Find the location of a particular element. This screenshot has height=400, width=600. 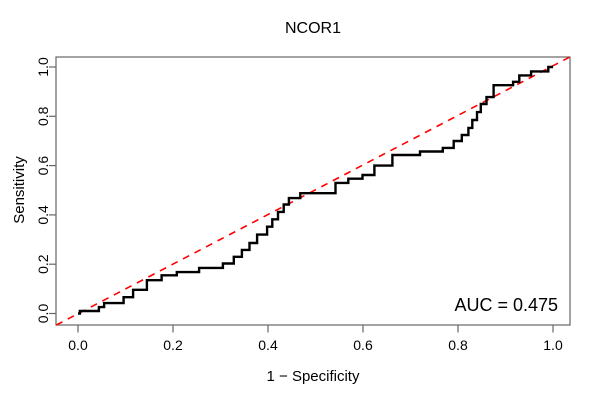

y-axis-label: Sensitivity is located at coordinates (19, 190).